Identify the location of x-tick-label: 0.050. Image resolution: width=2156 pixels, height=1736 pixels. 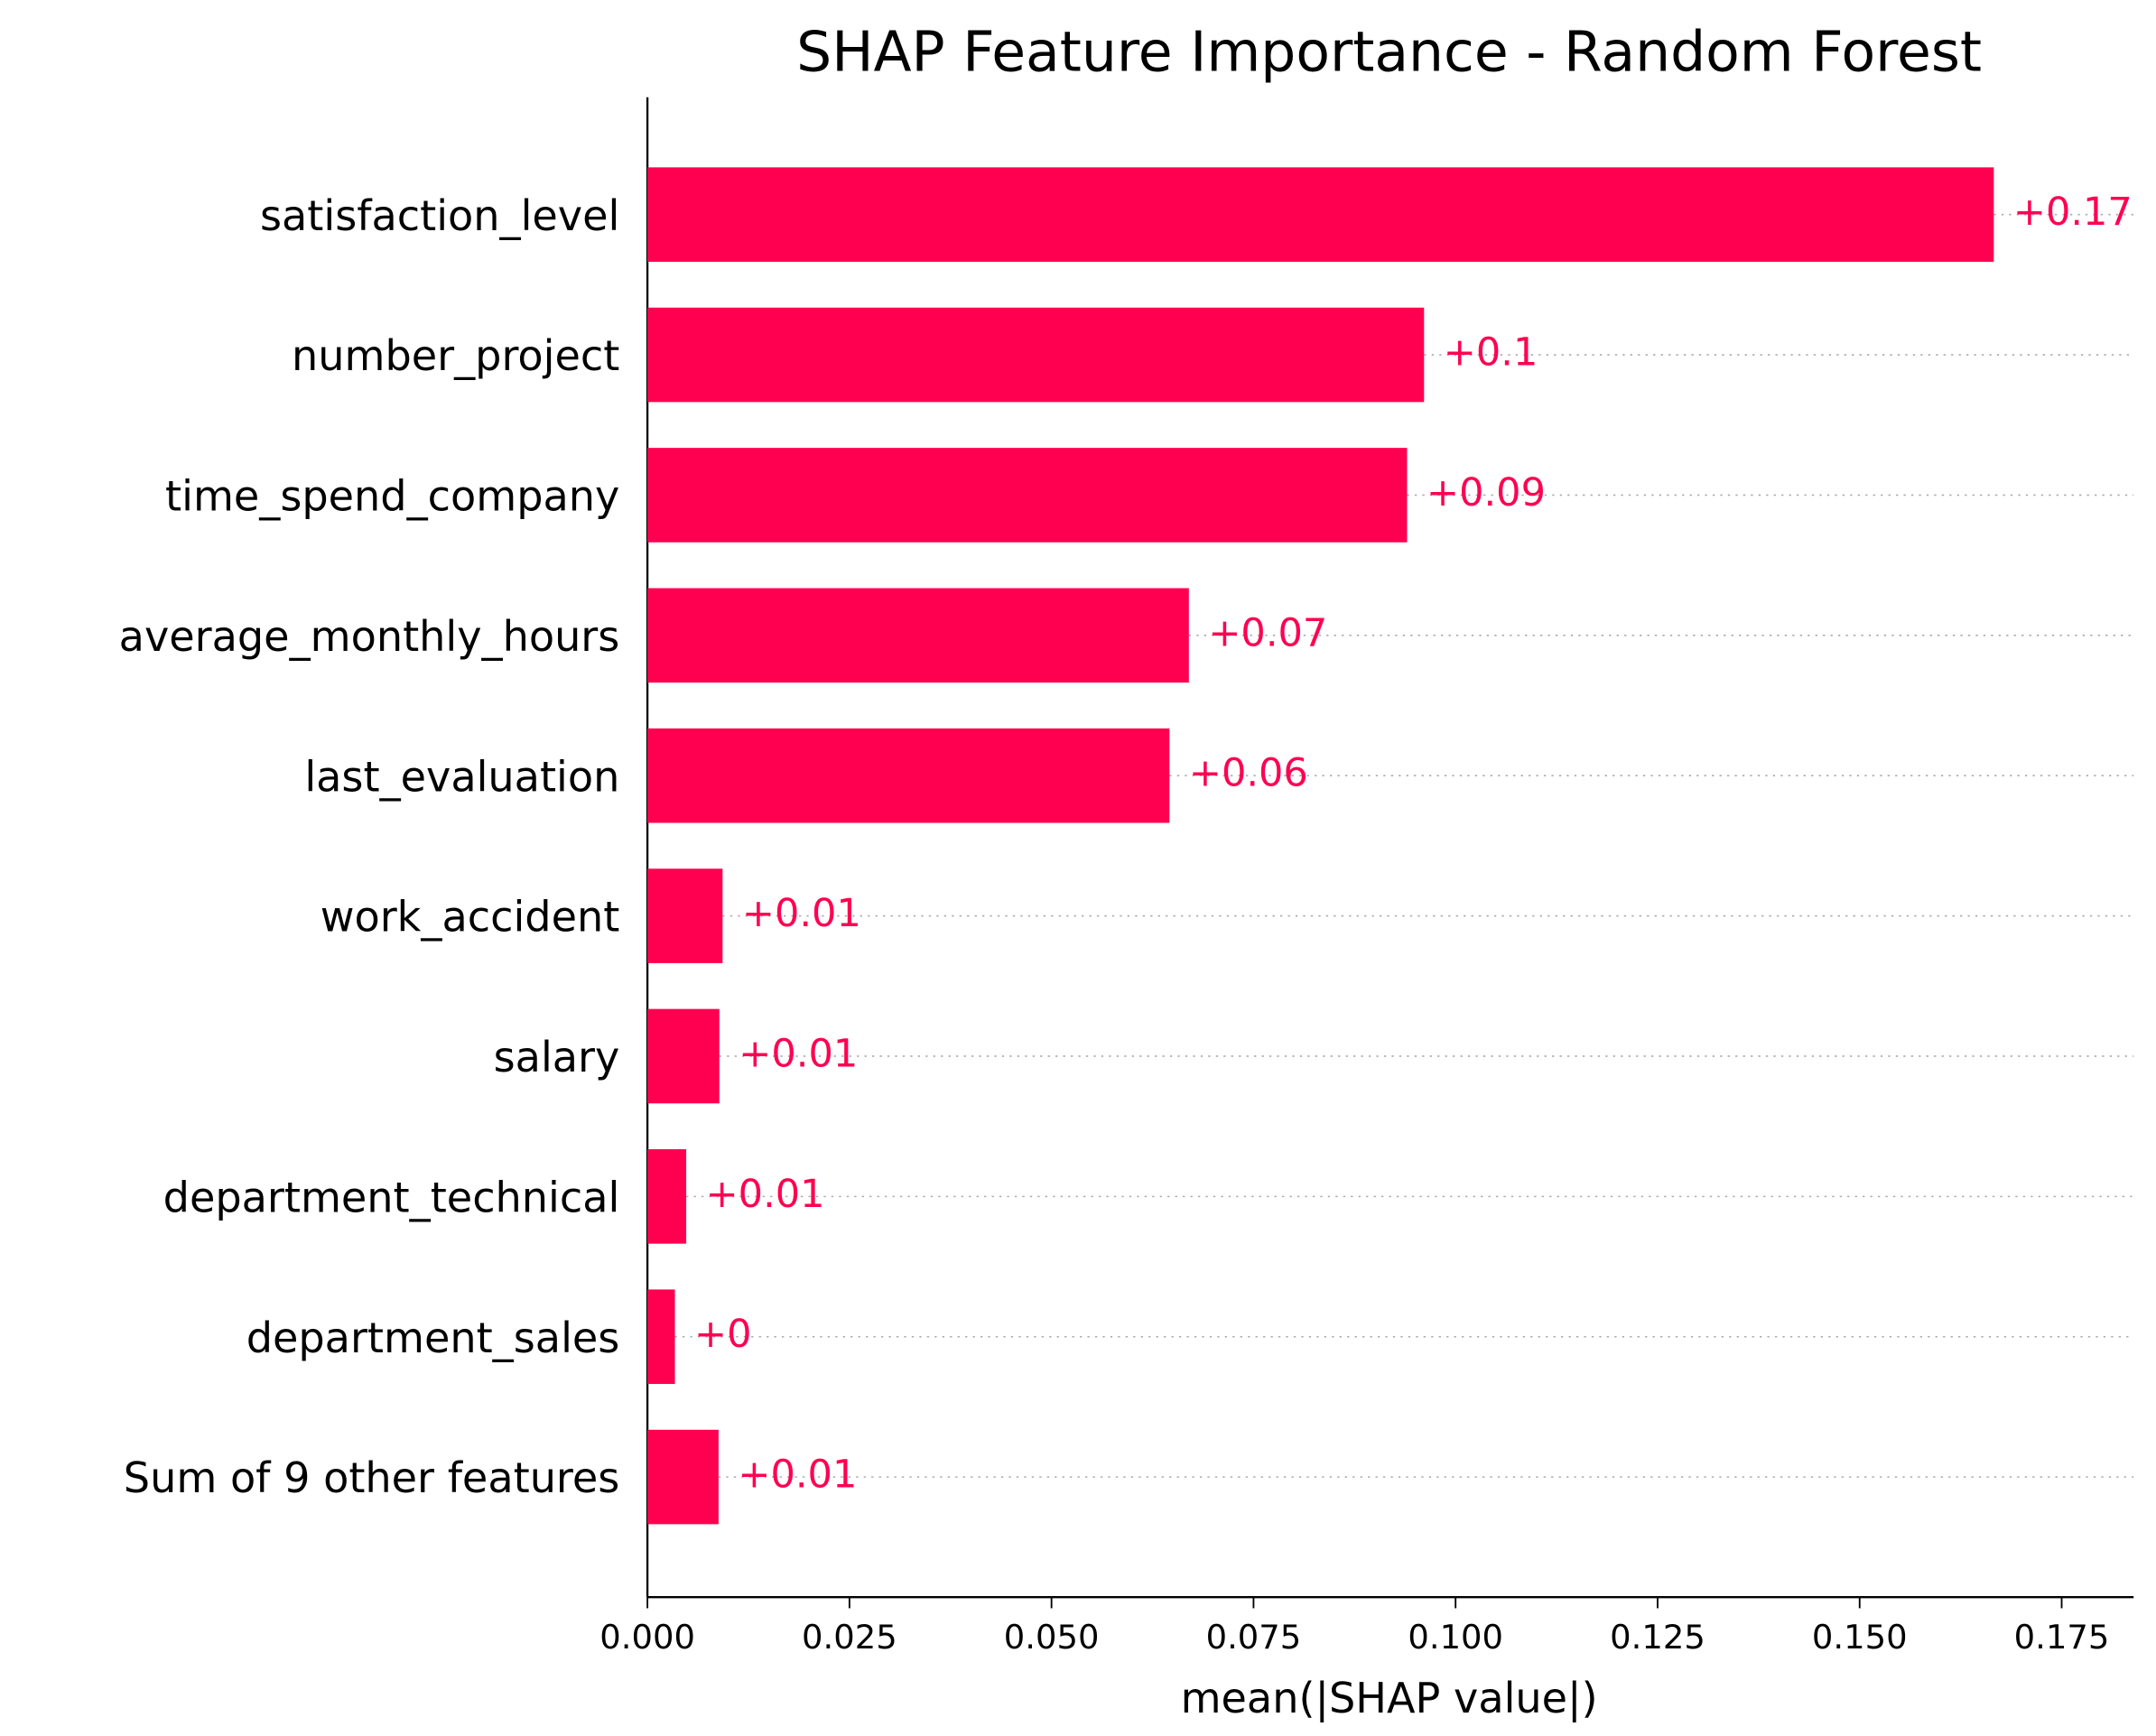
(1052, 1638).